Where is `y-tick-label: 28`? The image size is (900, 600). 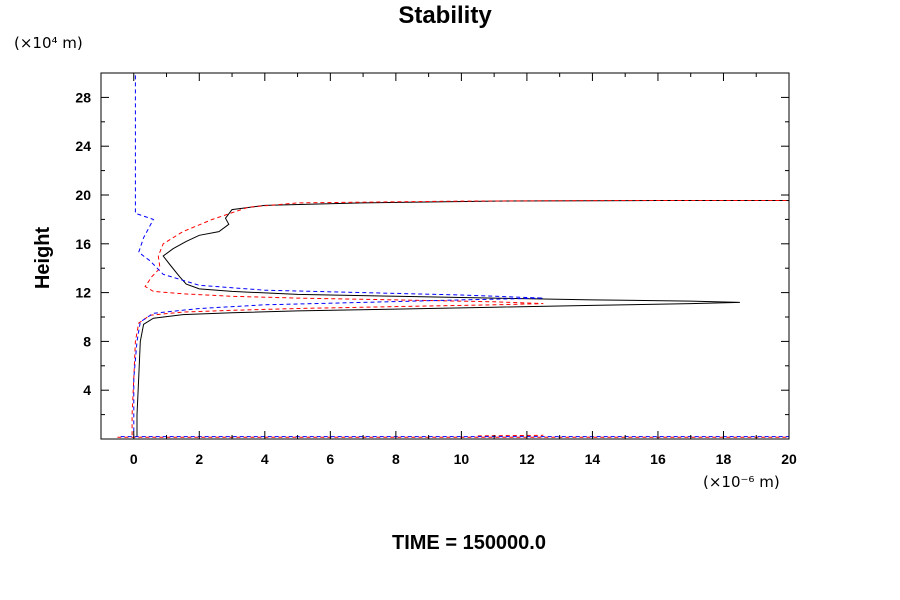 y-tick-label: 28 is located at coordinates (83, 97).